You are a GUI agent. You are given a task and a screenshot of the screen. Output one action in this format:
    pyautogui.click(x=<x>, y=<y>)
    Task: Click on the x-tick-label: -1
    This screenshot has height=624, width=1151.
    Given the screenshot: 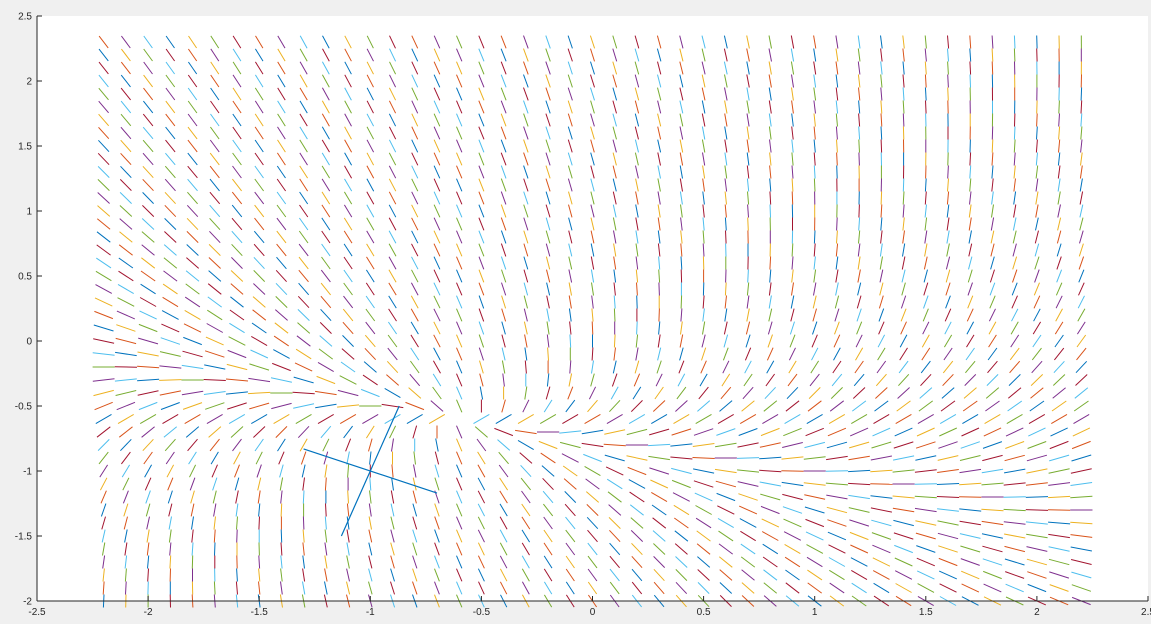 What is the action you would take?
    pyautogui.click(x=370, y=612)
    